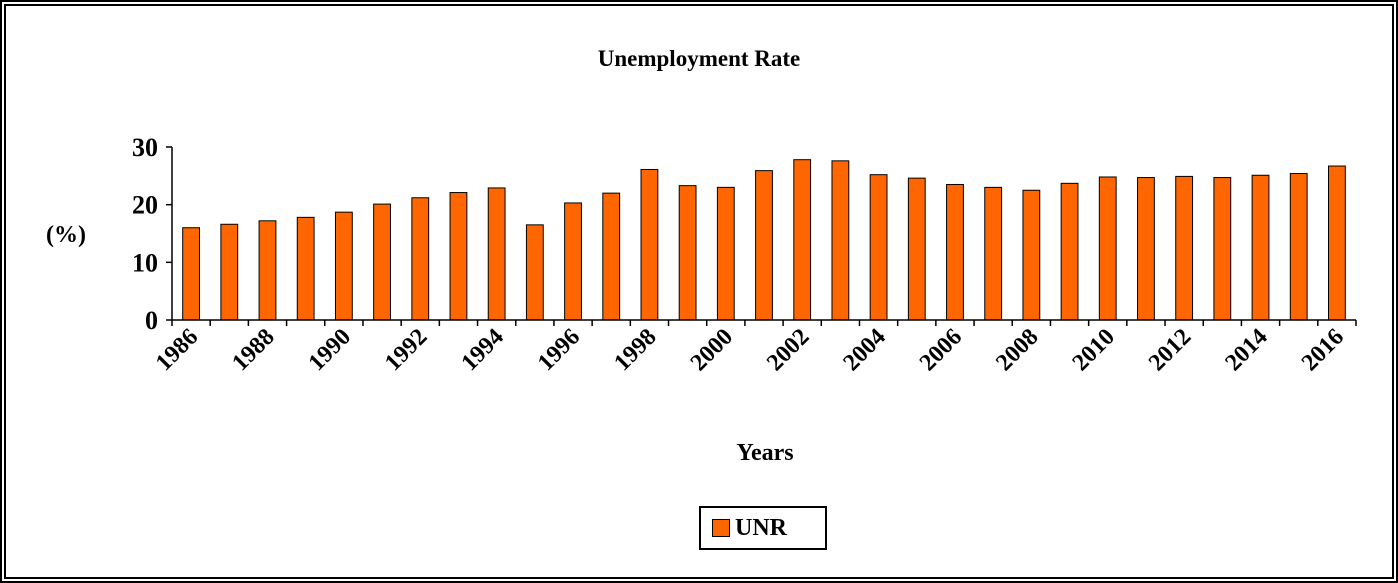  What do you see at coordinates (955, 252) in the screenshot?
I see `bar-2006` at bounding box center [955, 252].